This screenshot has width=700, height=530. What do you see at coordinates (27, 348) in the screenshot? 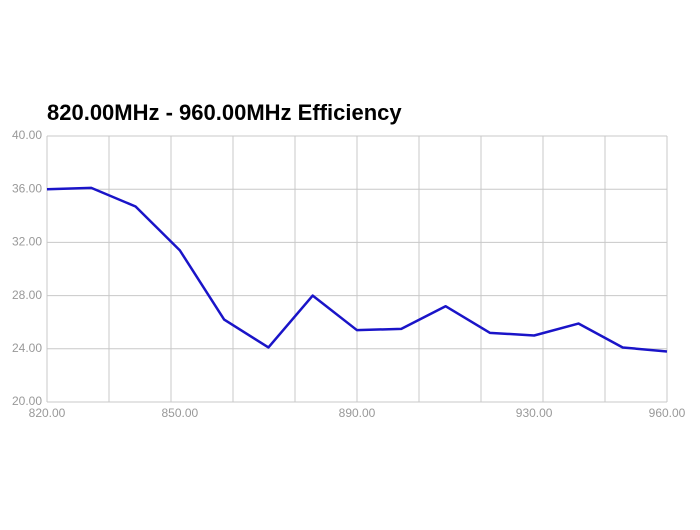
I see `y-tick-label: 24.00` at bounding box center [27, 348].